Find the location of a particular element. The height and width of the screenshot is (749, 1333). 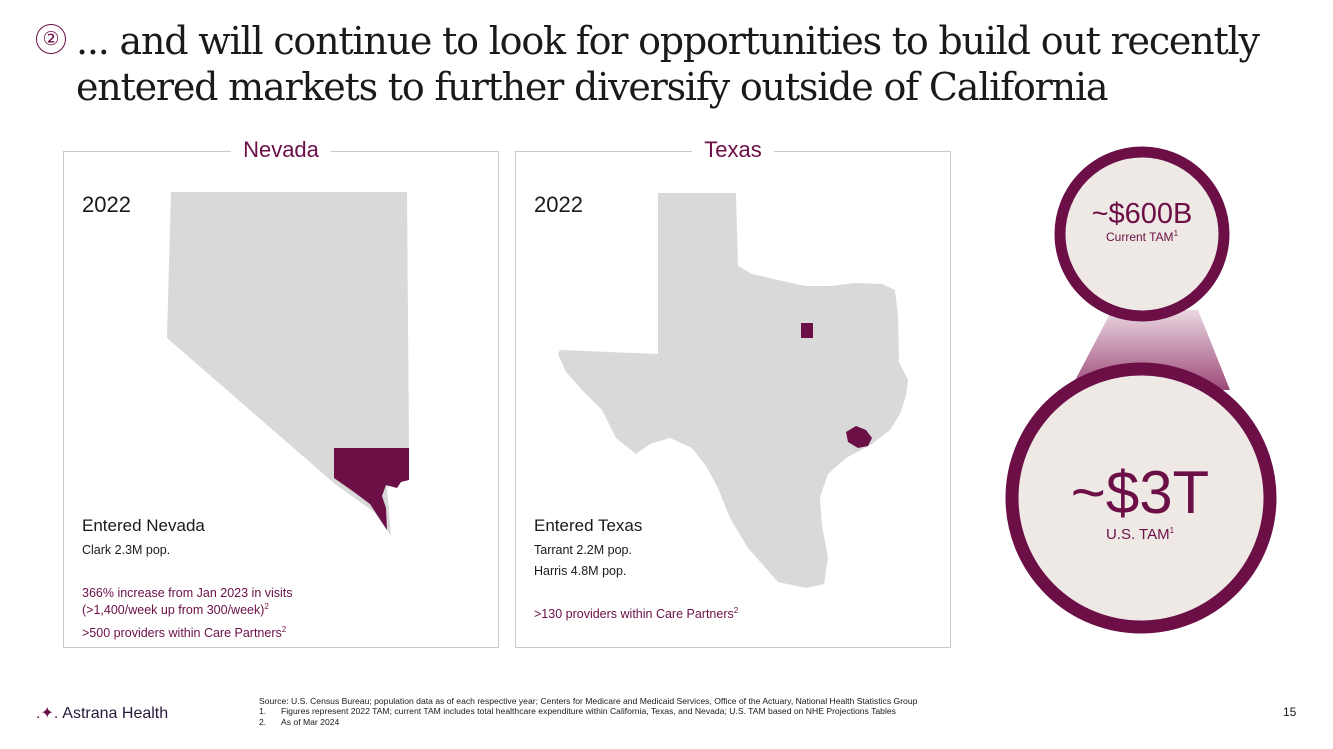

tarrant-county-highlight is located at coordinates (807, 330).